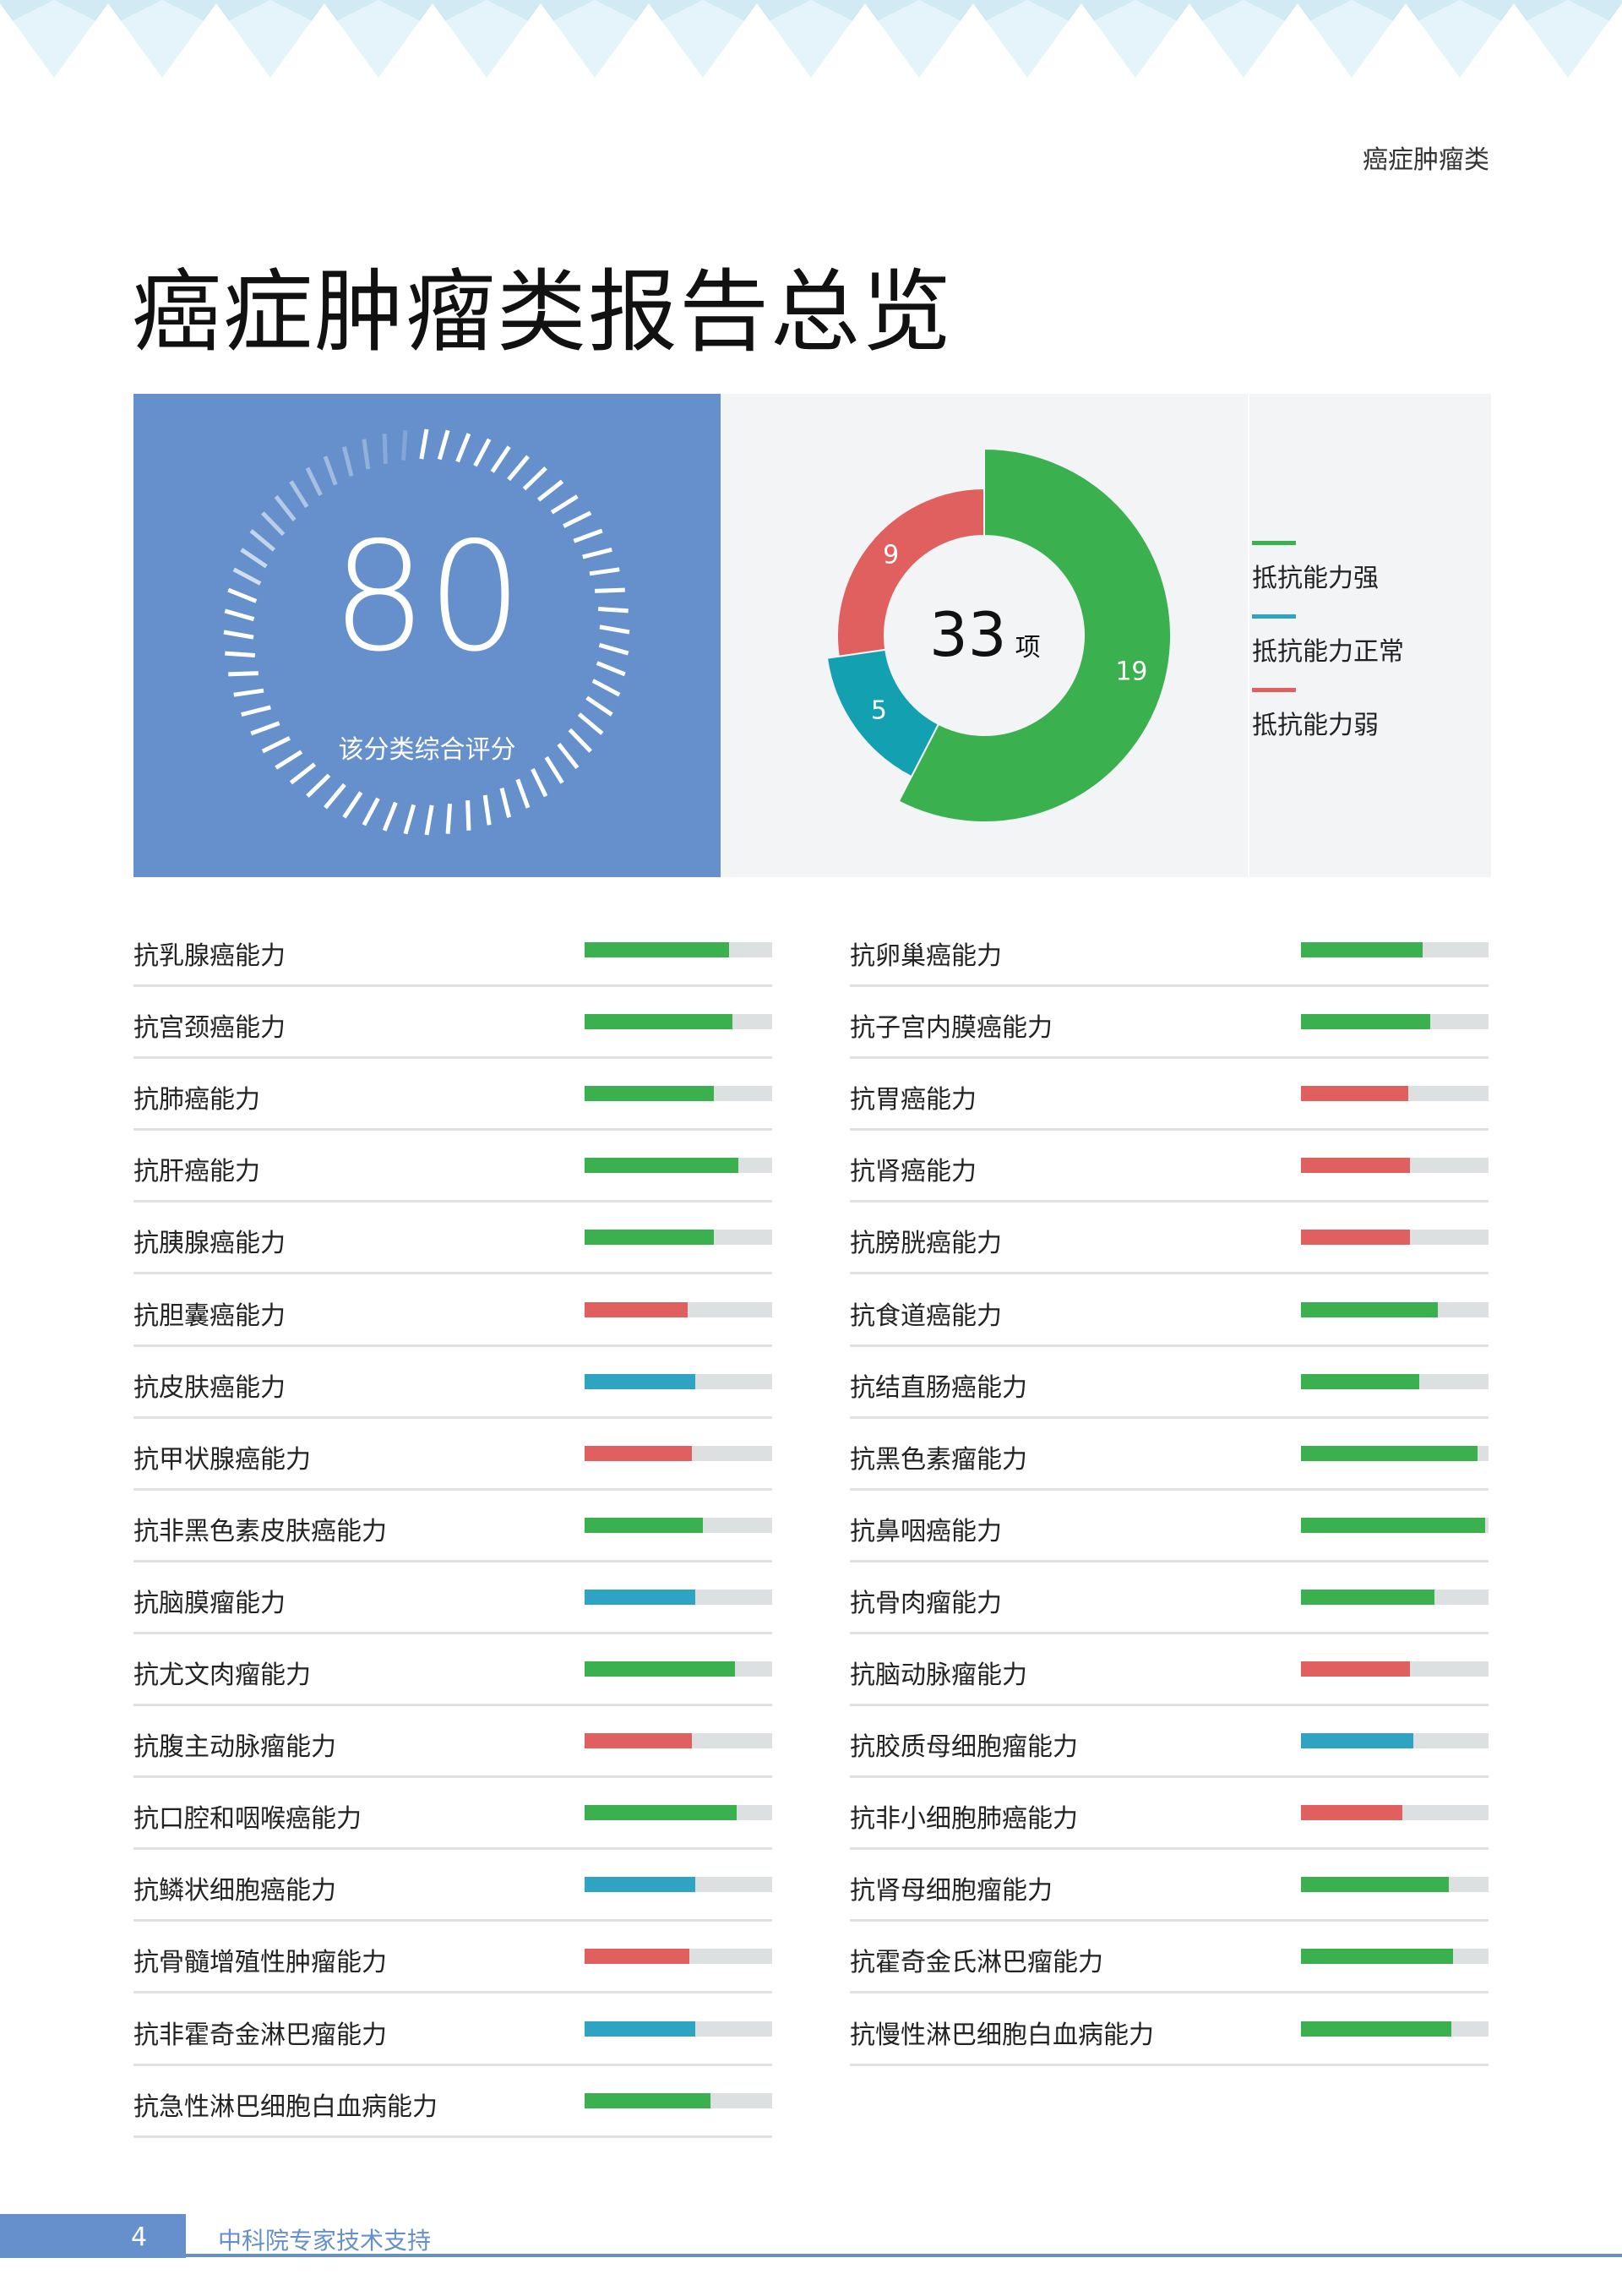  Describe the element at coordinates (926, 956) in the screenshot. I see `item-label: 抗卵巢癌能力` at that location.